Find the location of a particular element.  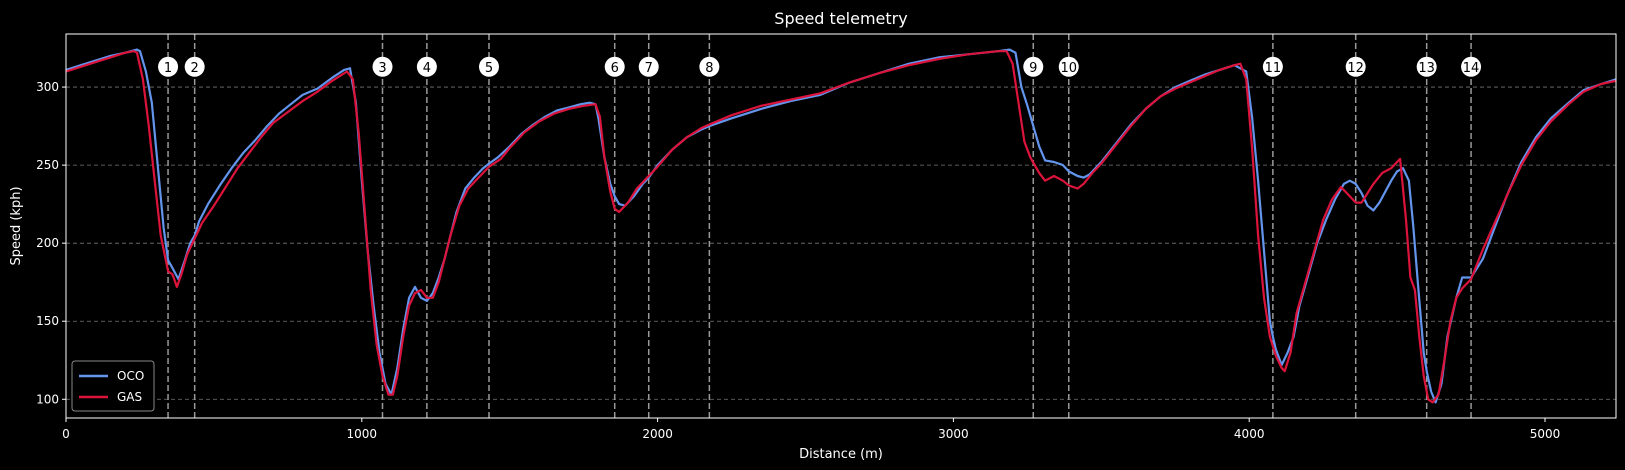

legend-label-oco: OCO is located at coordinates (130, 376).